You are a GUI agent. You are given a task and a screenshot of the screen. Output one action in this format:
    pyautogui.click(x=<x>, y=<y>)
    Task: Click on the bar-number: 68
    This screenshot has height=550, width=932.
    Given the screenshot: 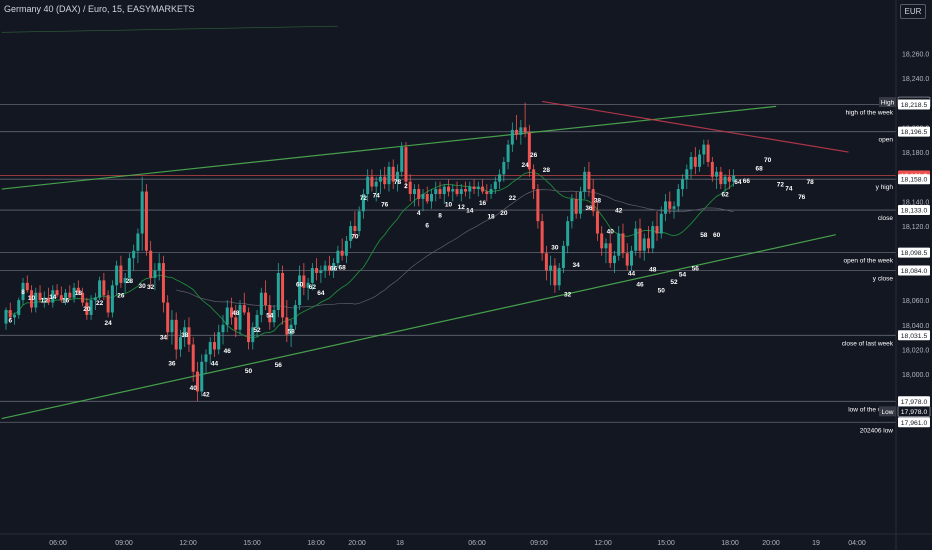 What is the action you would take?
    pyautogui.click(x=343, y=267)
    